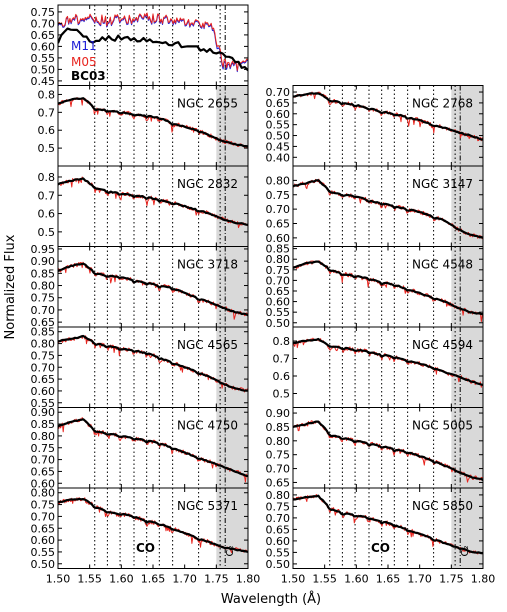 The height and width of the screenshot is (612, 507). I want to click on y-tick-label: 0.40, so click(278, 157).